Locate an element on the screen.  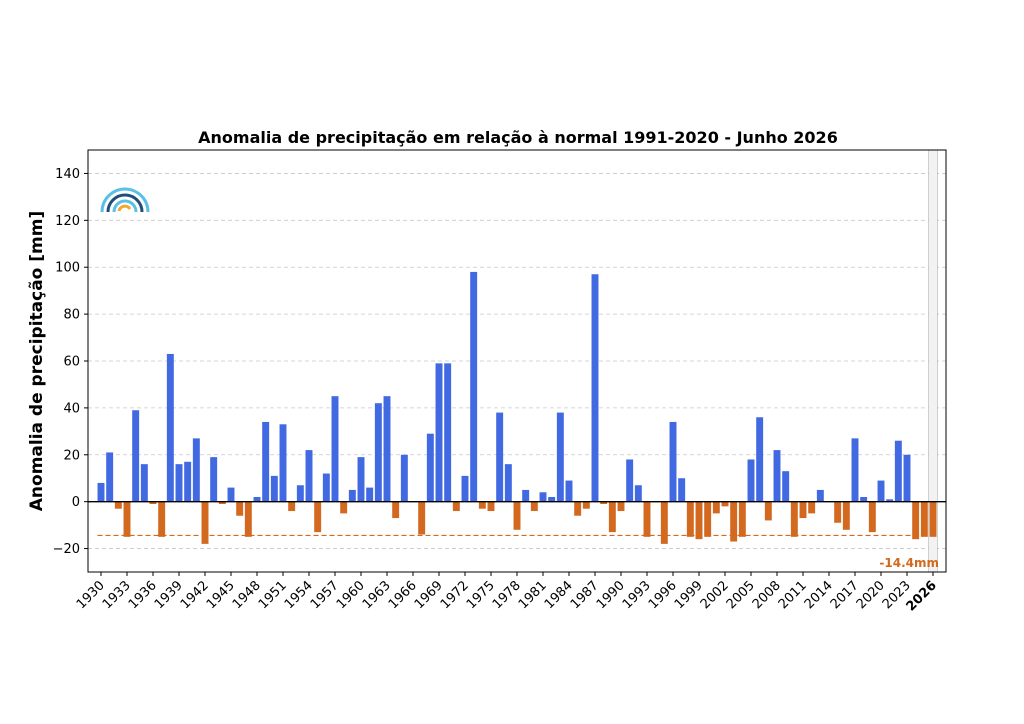
bar-1995 is located at coordinates (664, 522).